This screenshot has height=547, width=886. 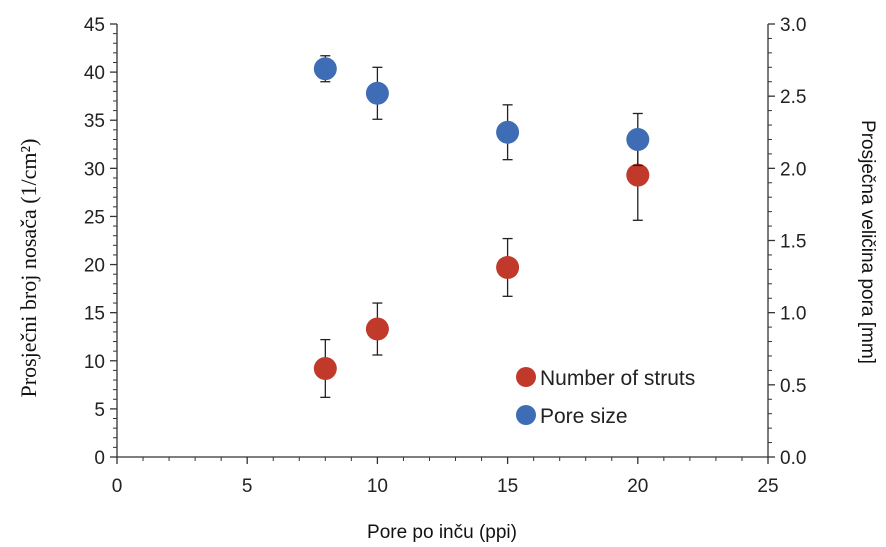 I want to click on y-right-tick-label: 1.5, so click(x=793, y=242).